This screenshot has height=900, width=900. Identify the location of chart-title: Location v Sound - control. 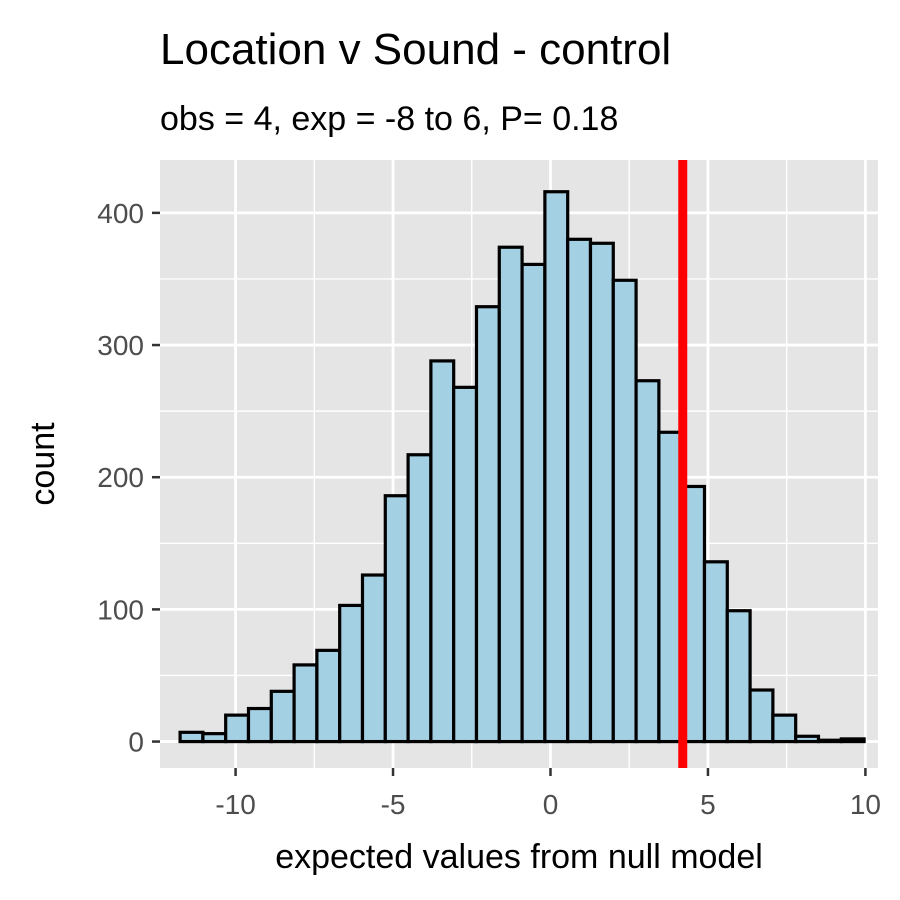
(415, 49).